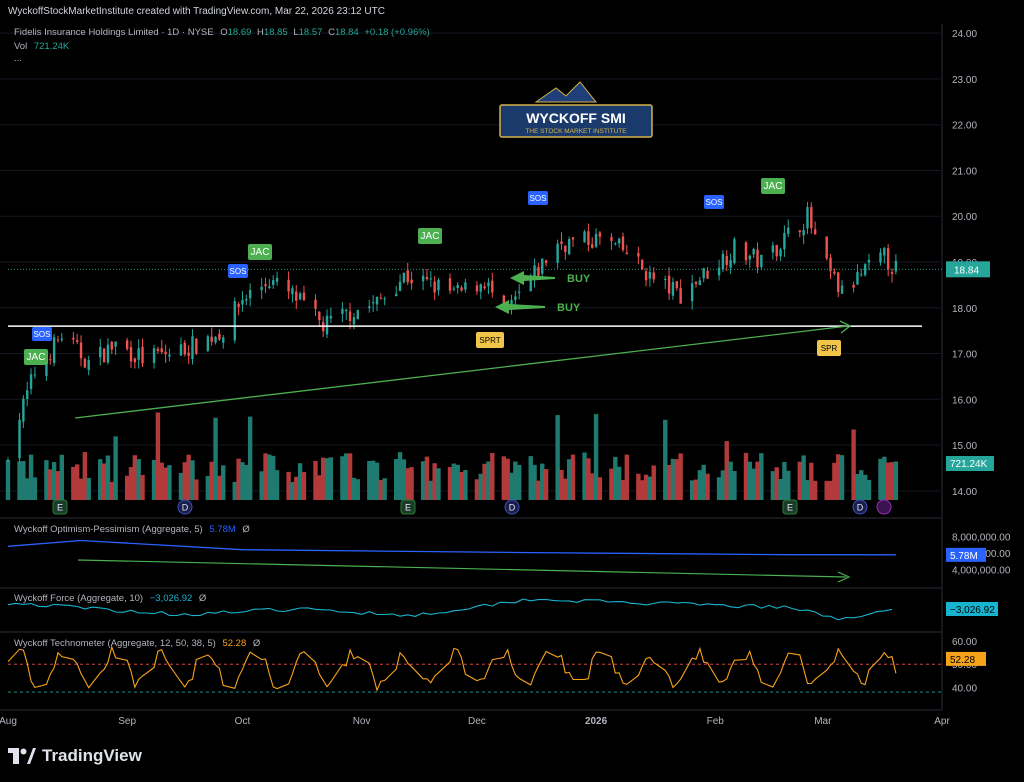 The height and width of the screenshot is (782, 1024). I want to click on time-tick-label: Nov, so click(362, 721).